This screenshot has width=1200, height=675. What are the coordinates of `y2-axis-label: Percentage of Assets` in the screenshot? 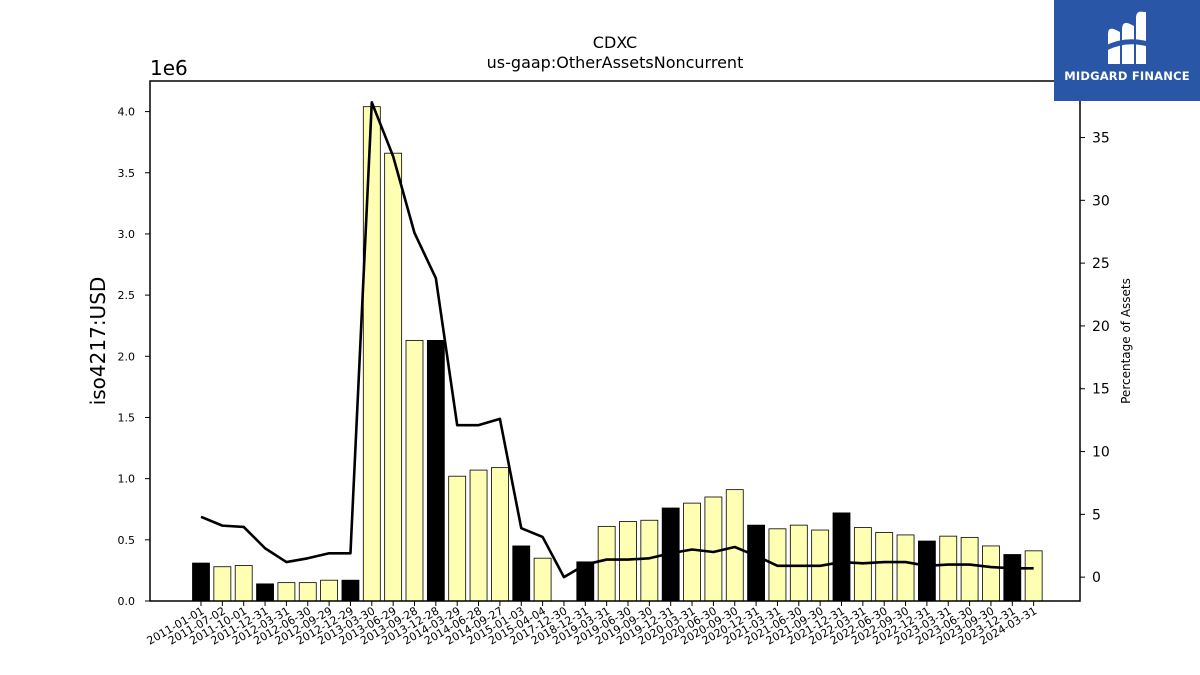 It's located at (1126, 341).